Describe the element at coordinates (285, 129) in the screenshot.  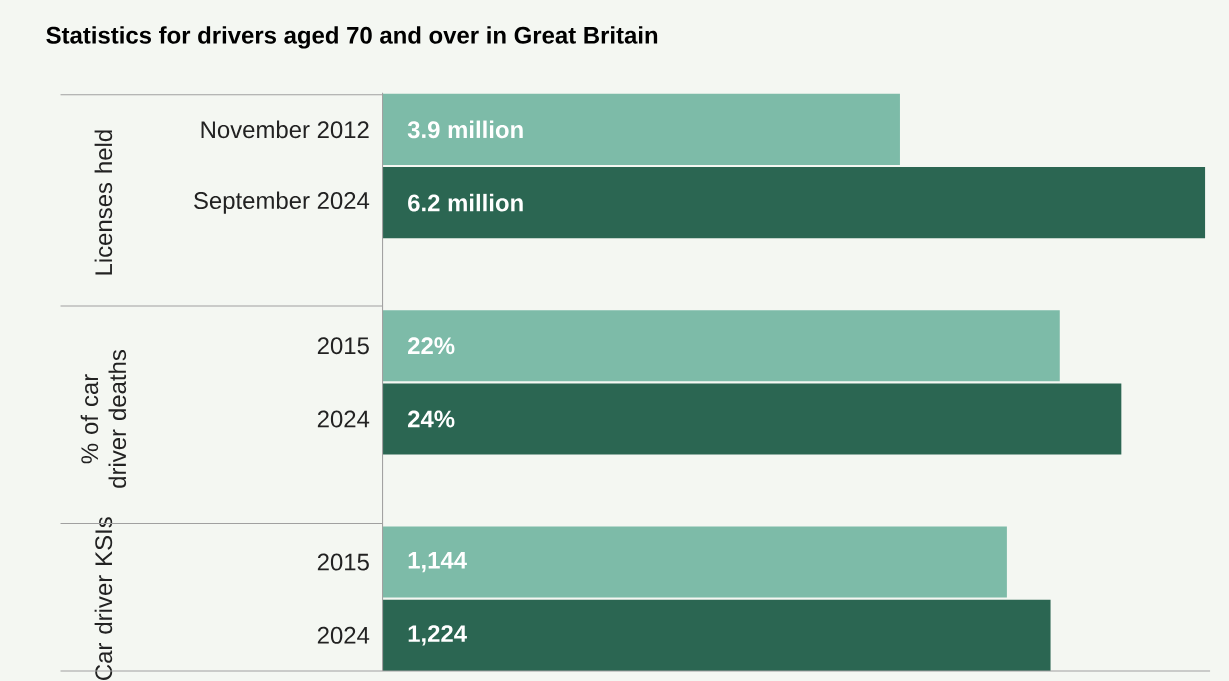
I see `y-tick-label: November 2012` at that location.